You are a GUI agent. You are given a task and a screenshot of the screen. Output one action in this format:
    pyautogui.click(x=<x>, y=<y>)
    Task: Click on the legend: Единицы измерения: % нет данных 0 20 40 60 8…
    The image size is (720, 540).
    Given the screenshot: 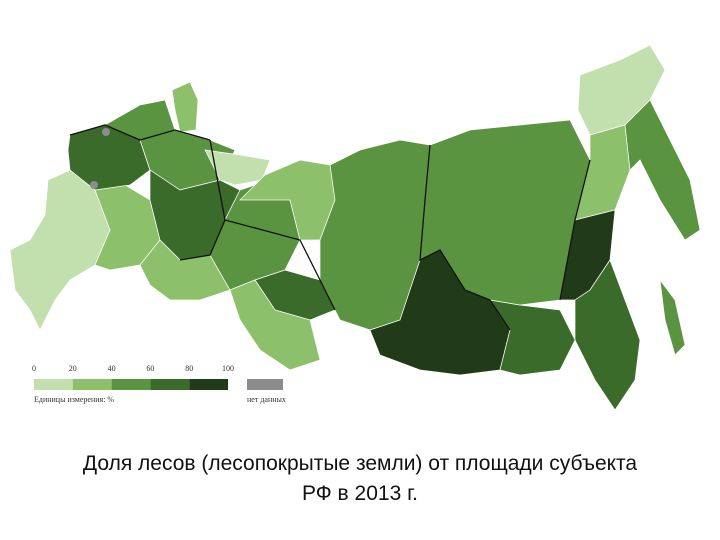 What is the action you would take?
    pyautogui.click(x=159, y=384)
    